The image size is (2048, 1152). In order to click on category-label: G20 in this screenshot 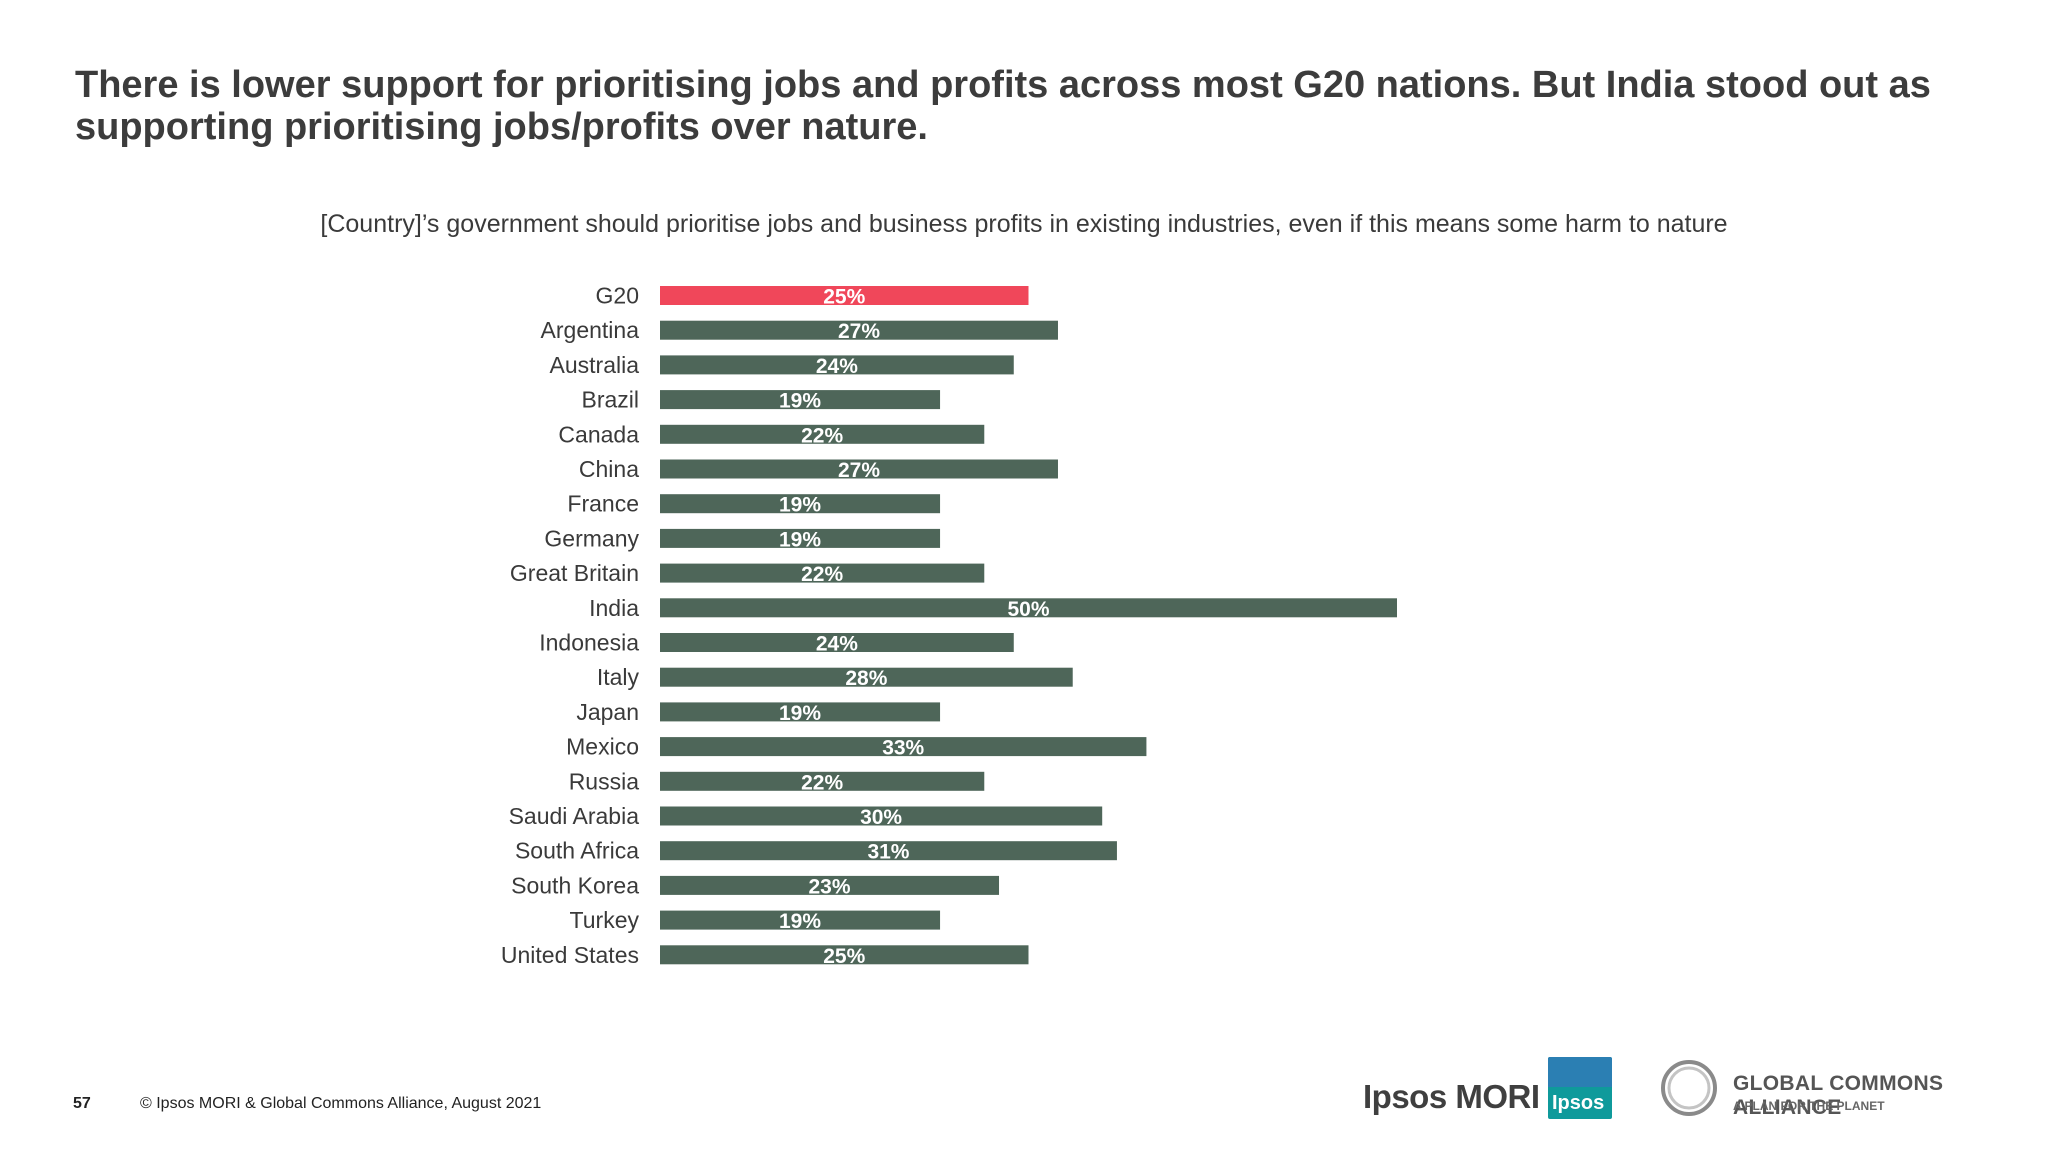, I will do `click(617, 296)`.